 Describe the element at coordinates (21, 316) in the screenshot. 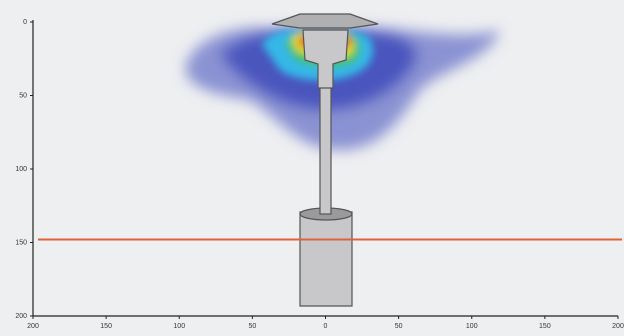

I see `y-tick-label: 200` at that location.